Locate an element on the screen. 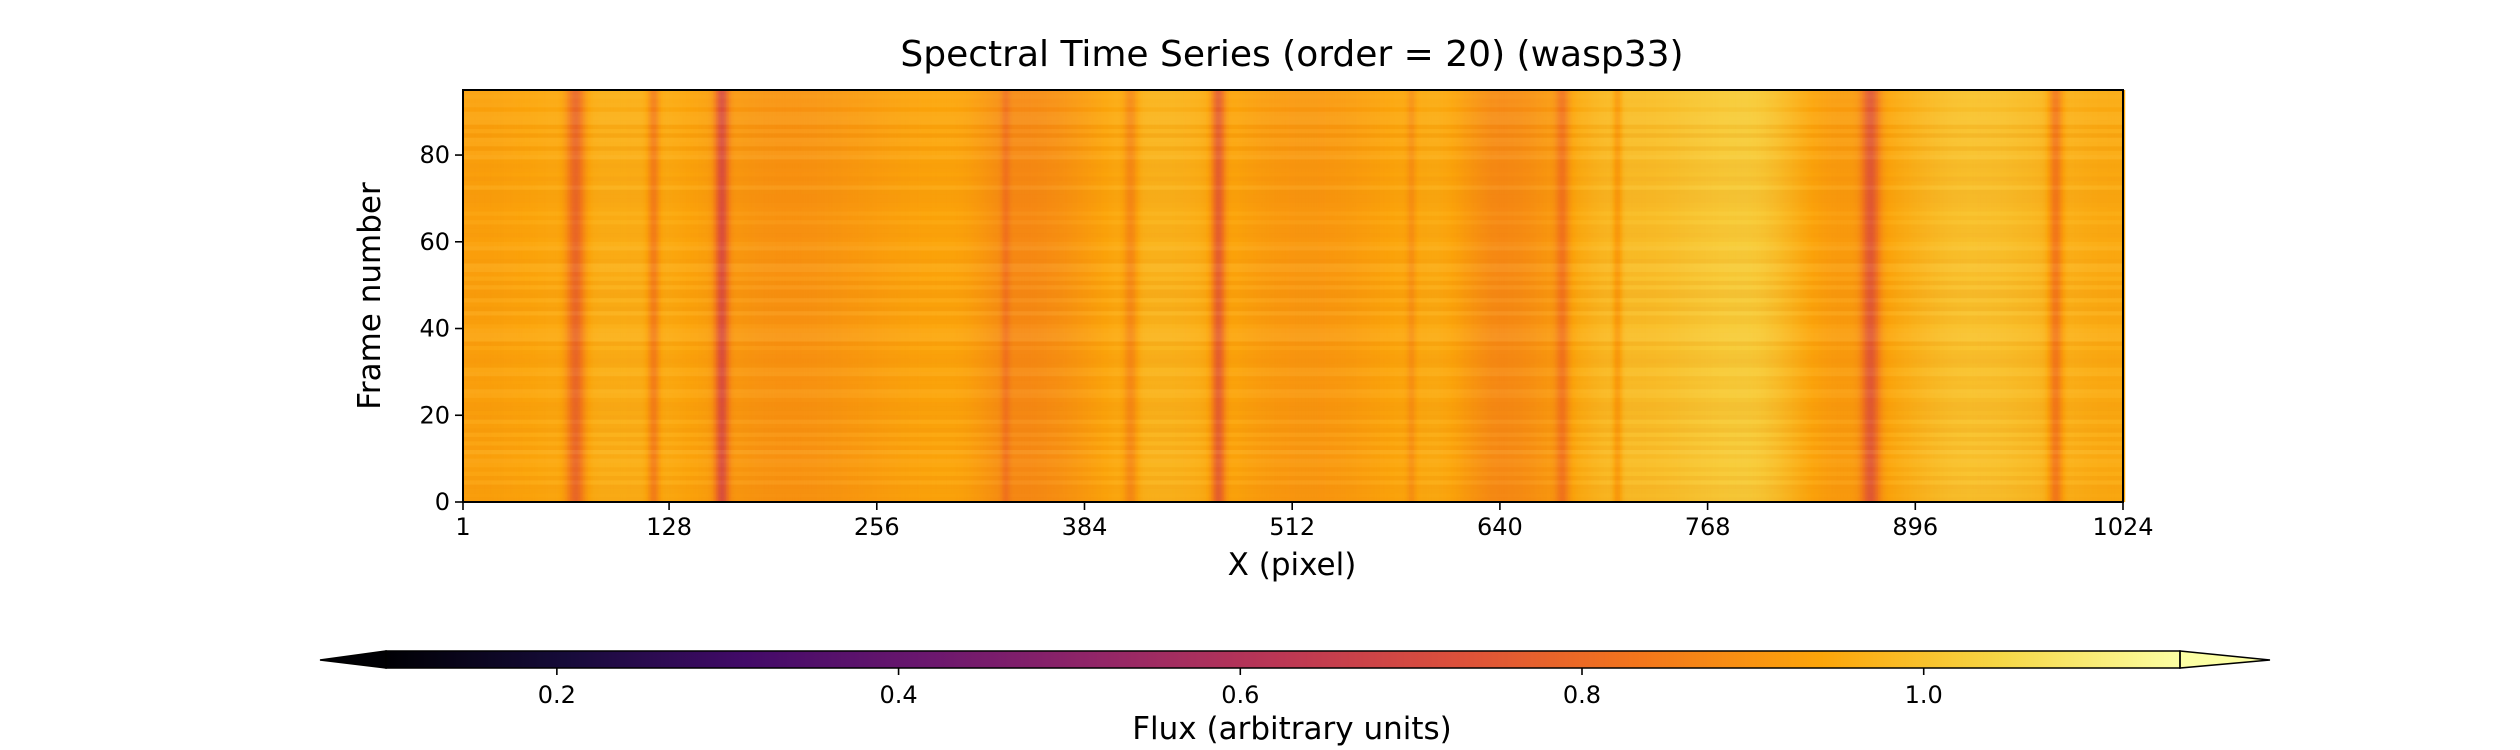 This screenshot has width=2520, height=750. x-axis-ticks: 1 128 256 384 512 640 768 896 1024 is located at coordinates (1304, 521).